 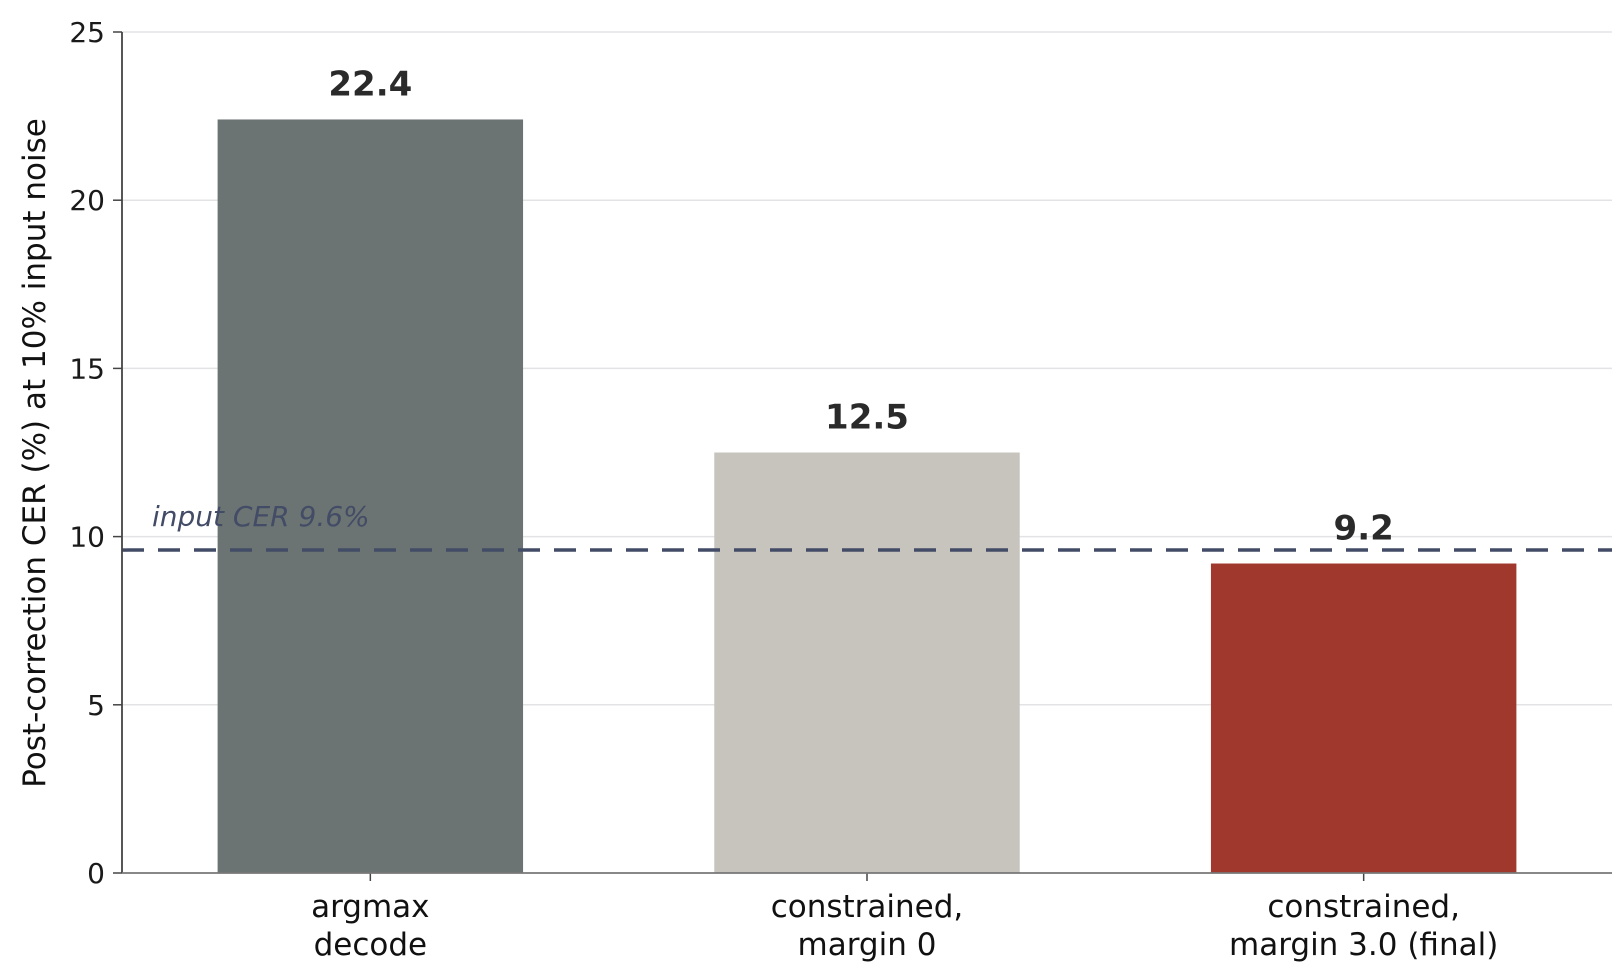 I want to click on y-tick-label: 0, so click(x=96, y=873).